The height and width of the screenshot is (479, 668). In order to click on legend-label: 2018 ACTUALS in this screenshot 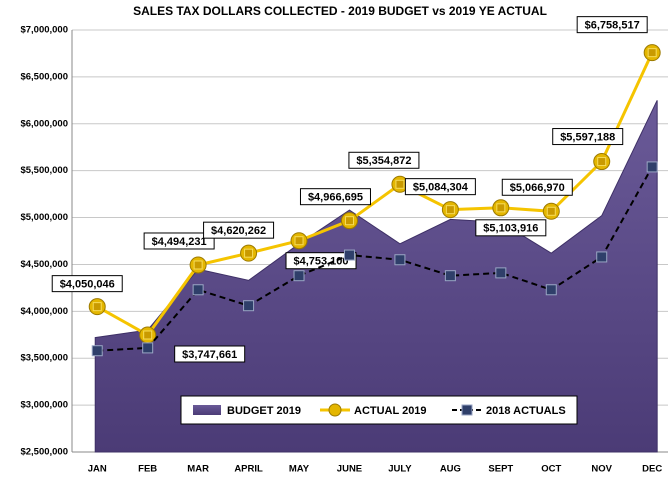, I will do `click(526, 411)`.